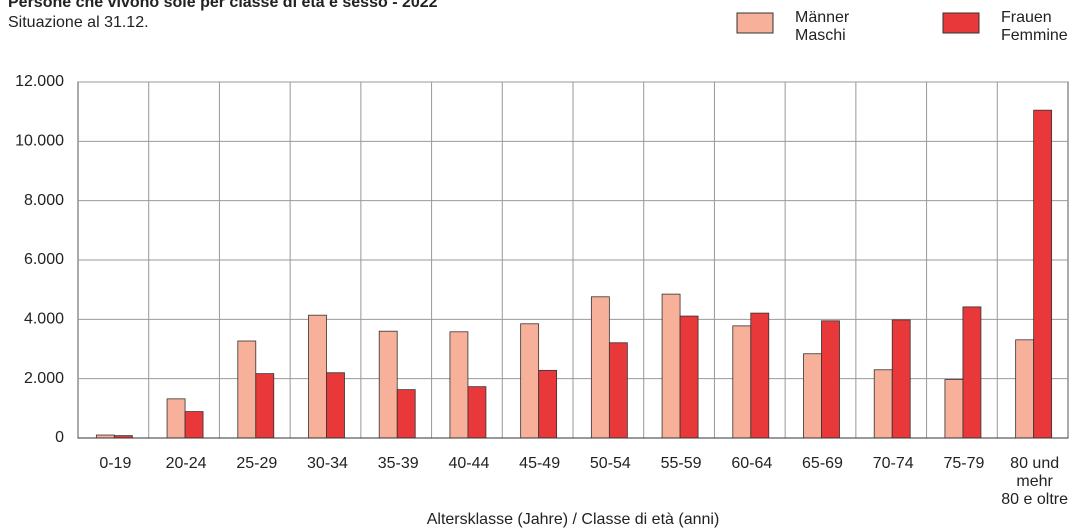  What do you see at coordinates (468, 463) in the screenshot?
I see `x-tick-label: 40-44` at bounding box center [468, 463].